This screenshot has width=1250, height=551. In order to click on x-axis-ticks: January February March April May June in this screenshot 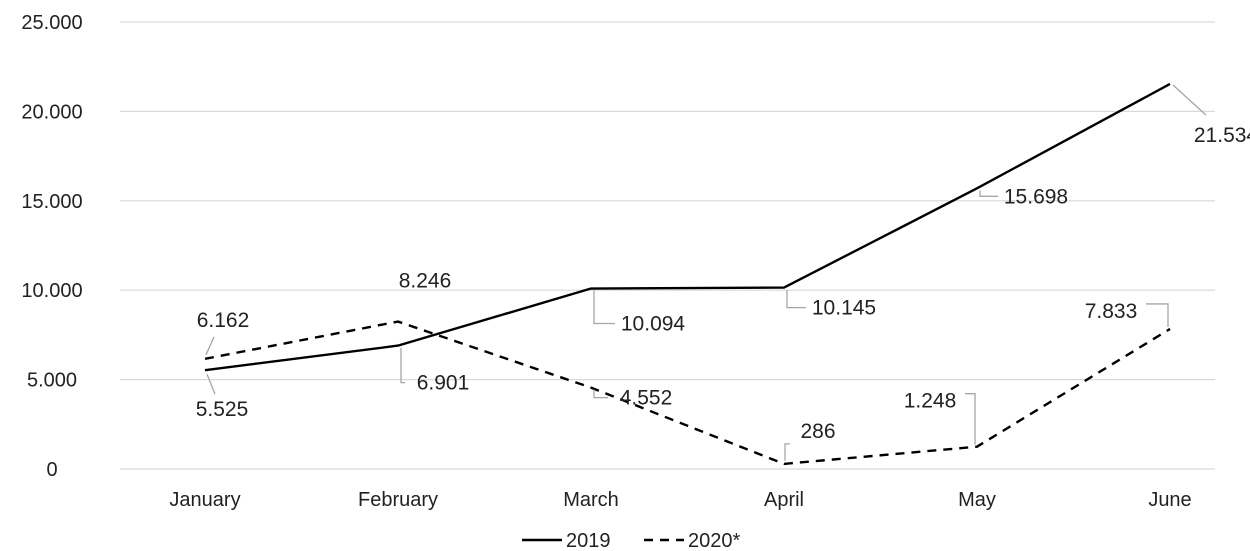, I will do `click(680, 500)`.